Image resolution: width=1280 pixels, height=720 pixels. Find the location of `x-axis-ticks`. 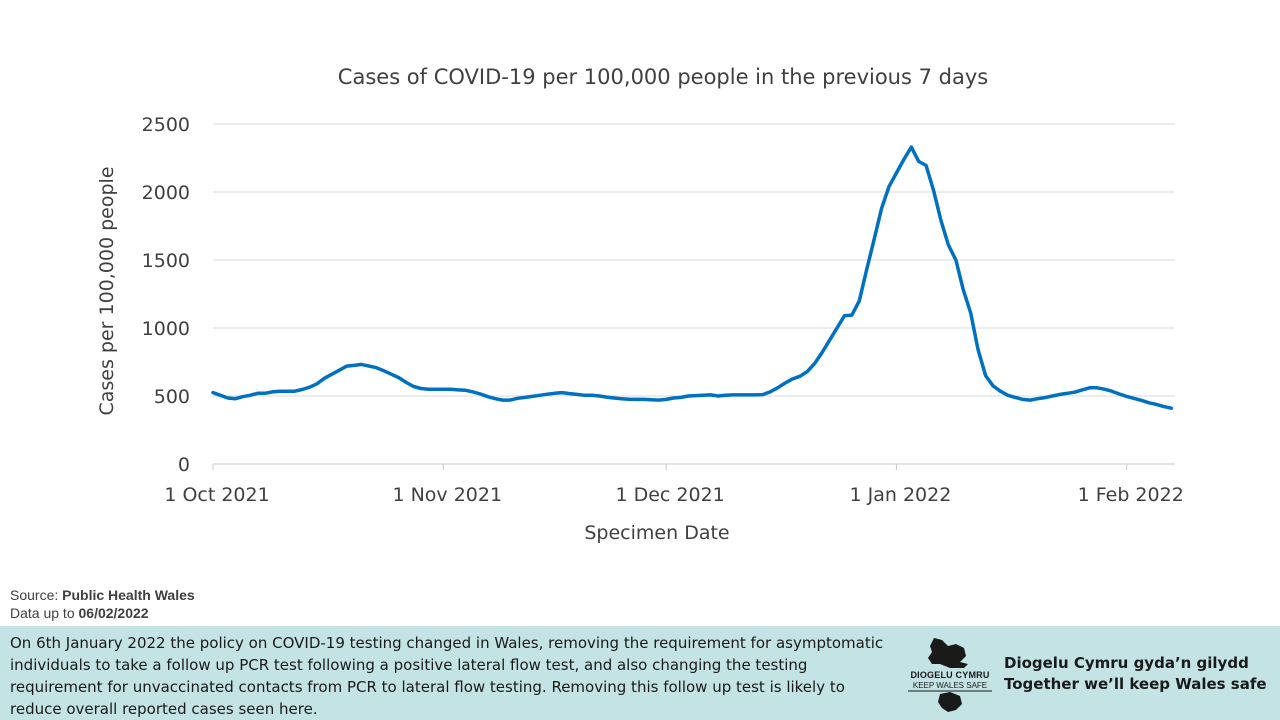

x-axis-ticks is located at coordinates (670, 467).